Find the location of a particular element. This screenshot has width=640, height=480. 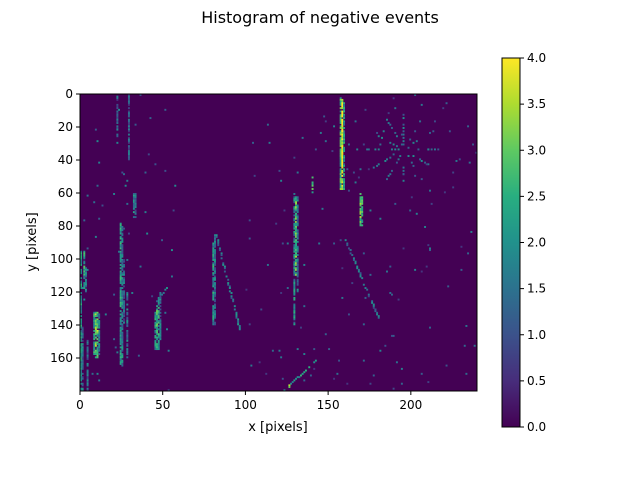

chart-title: Histogram of negative events is located at coordinates (320, 17).